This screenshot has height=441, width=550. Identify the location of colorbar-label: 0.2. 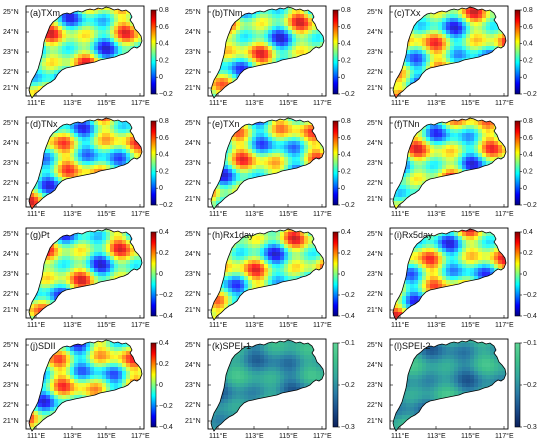
(528, 60).